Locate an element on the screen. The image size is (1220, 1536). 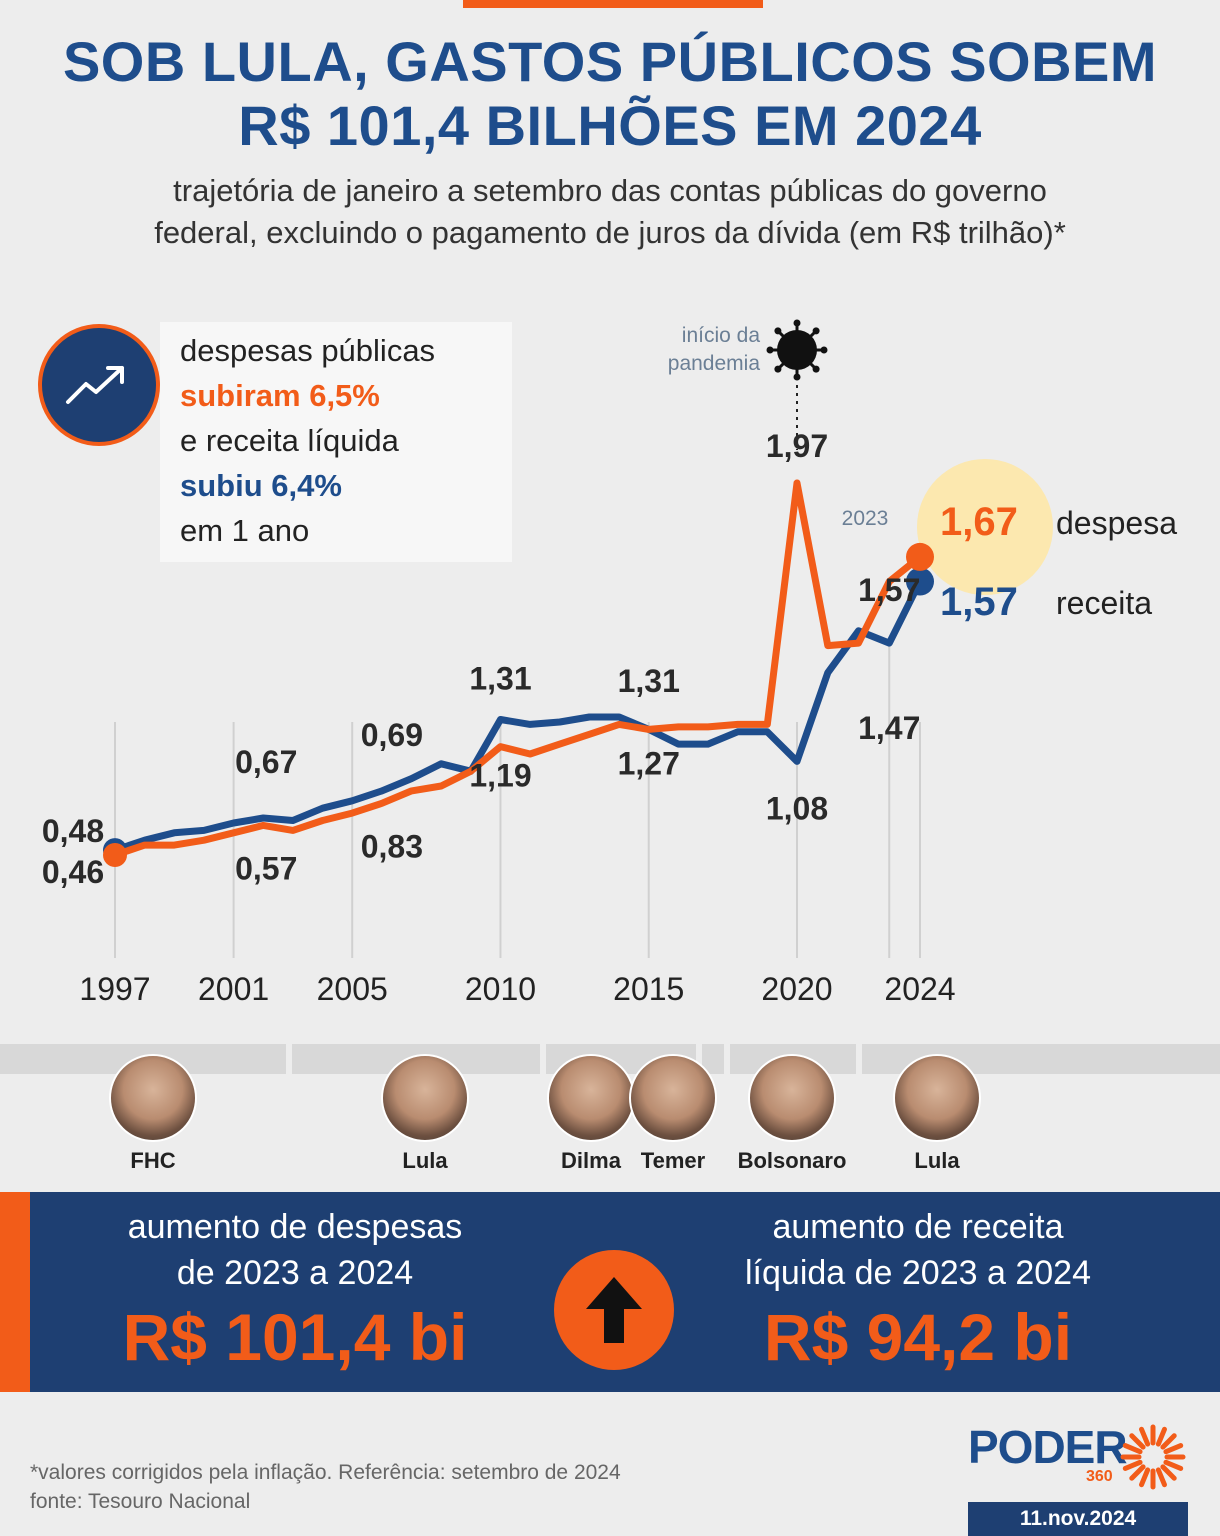
series-start-point-despesa is located at coordinates (115, 855).